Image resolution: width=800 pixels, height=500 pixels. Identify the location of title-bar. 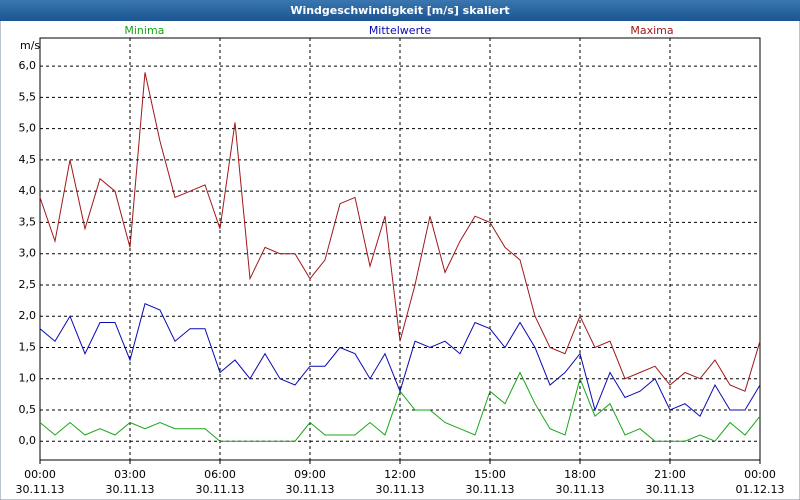
(400, 10).